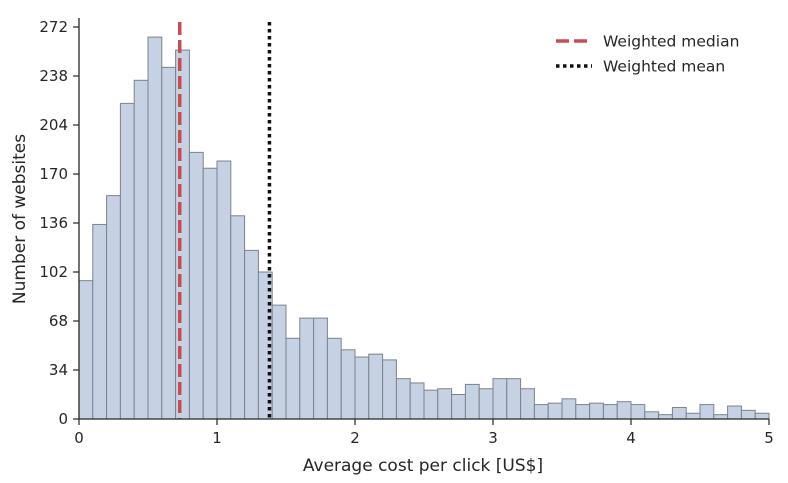  I want to click on legend: Weighted median Weighted mean, so click(647, 54).